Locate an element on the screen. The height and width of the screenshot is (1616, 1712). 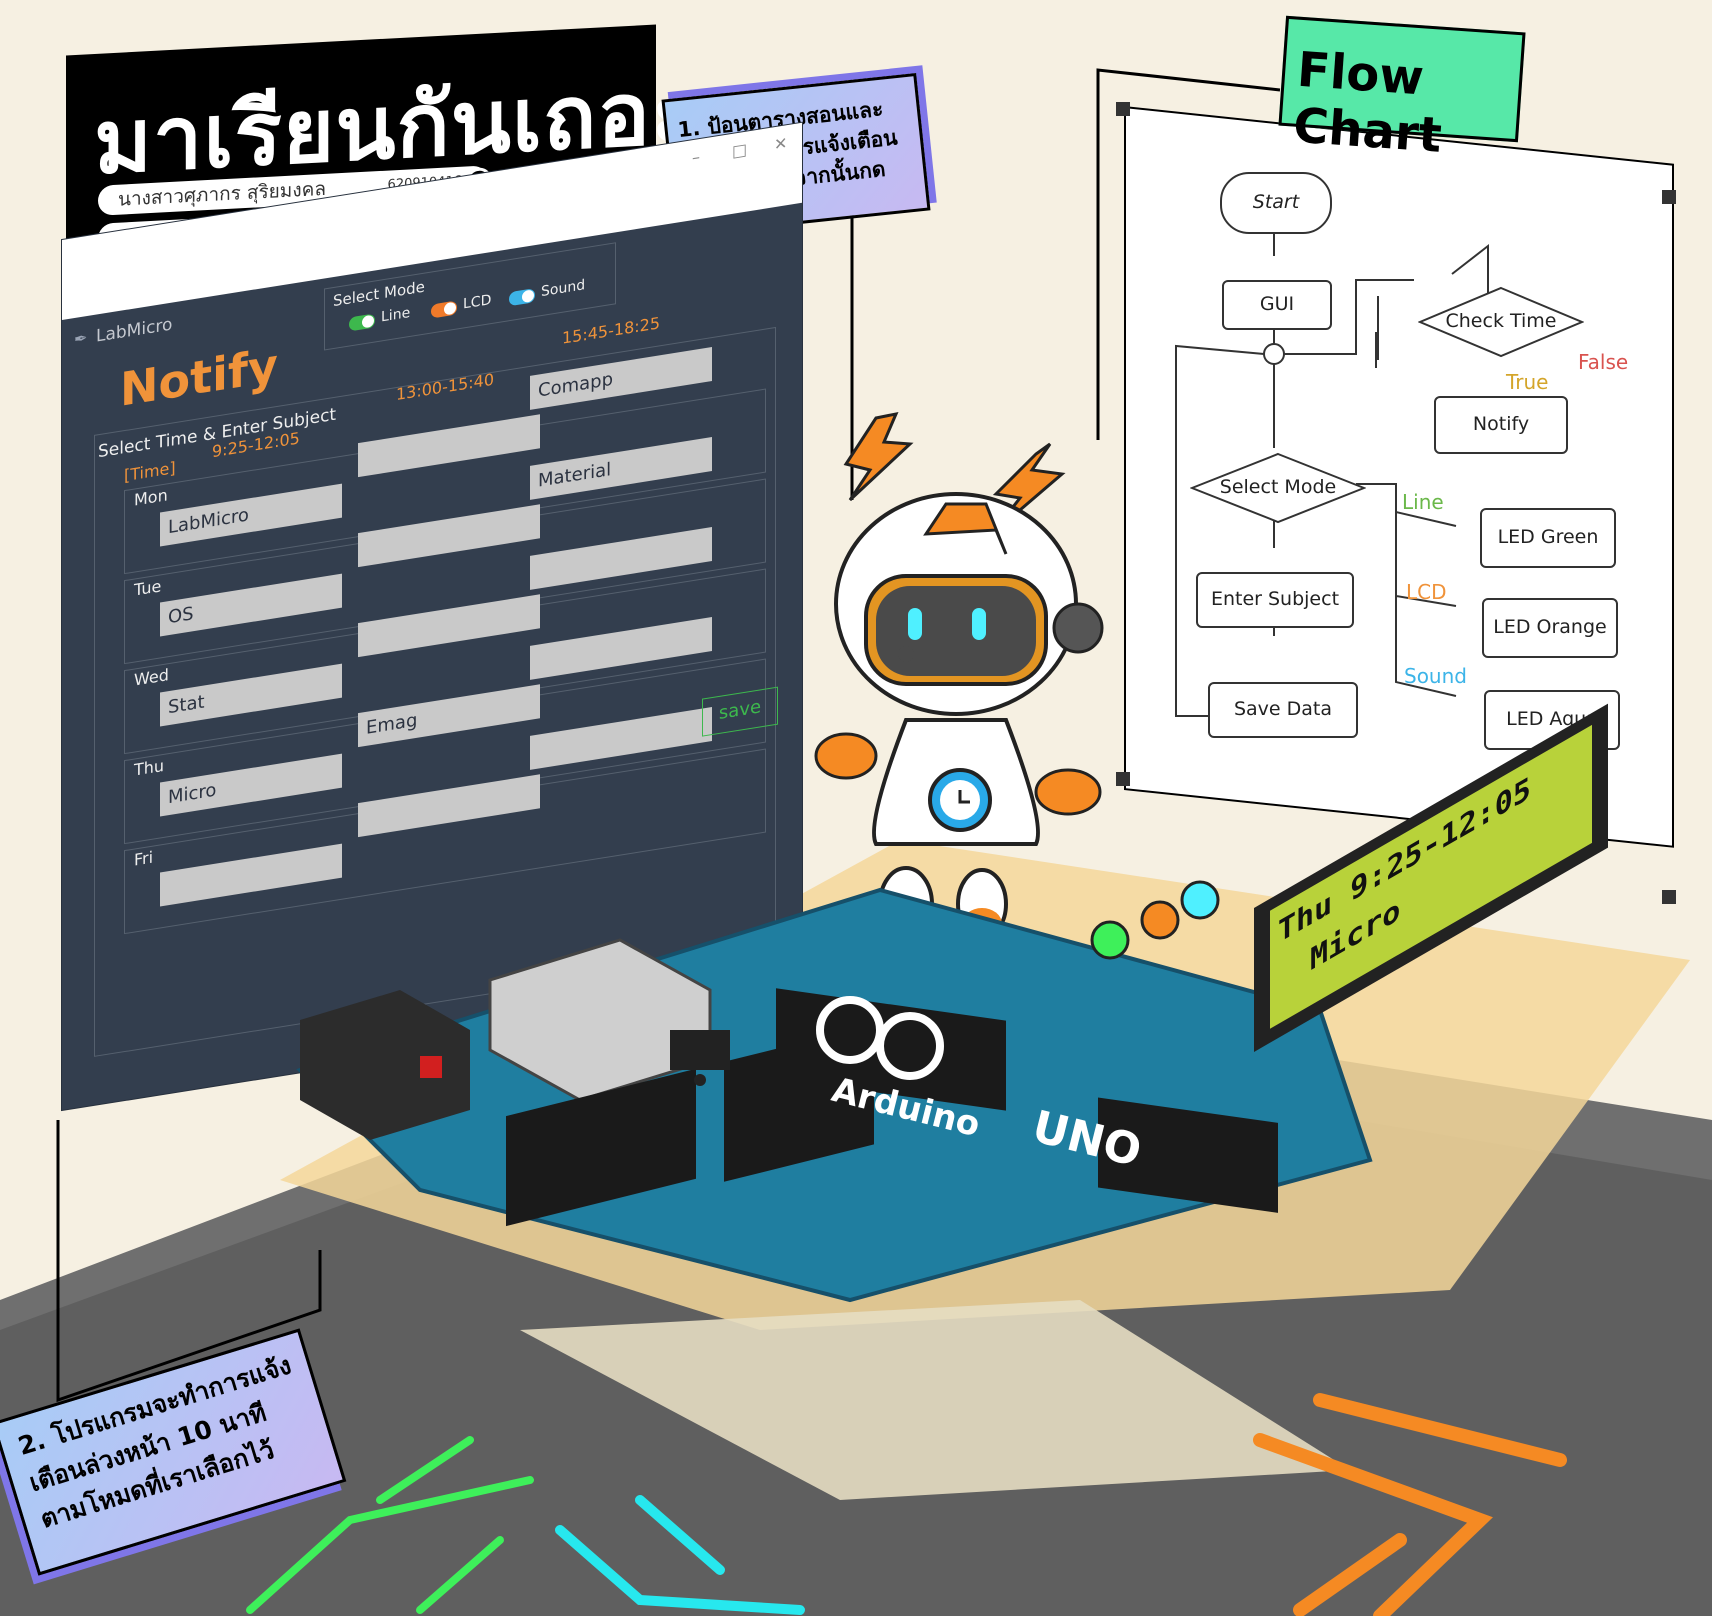
edge-label-true: True is located at coordinates (1527, 382).